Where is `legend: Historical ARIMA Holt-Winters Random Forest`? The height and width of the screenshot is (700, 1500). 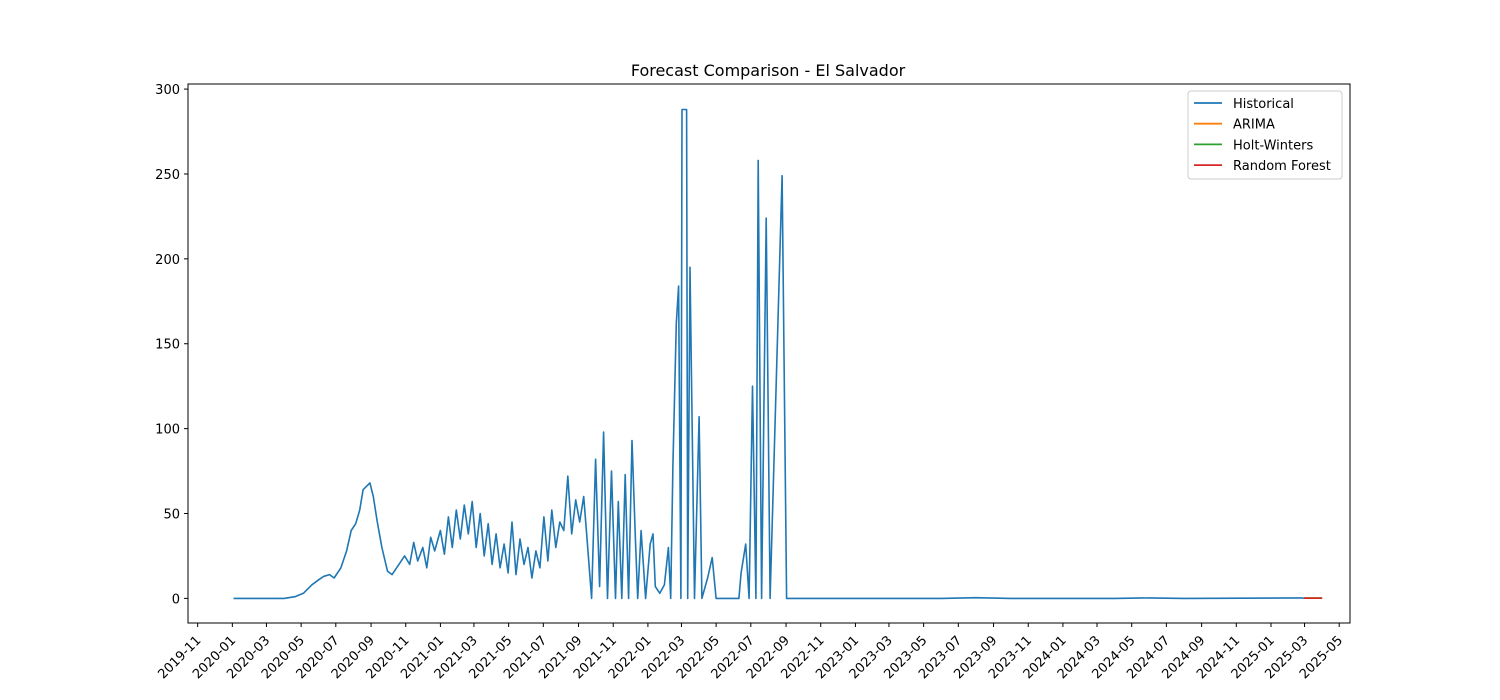 legend: Historical ARIMA Holt-Winters Random Forest is located at coordinates (1265, 135).